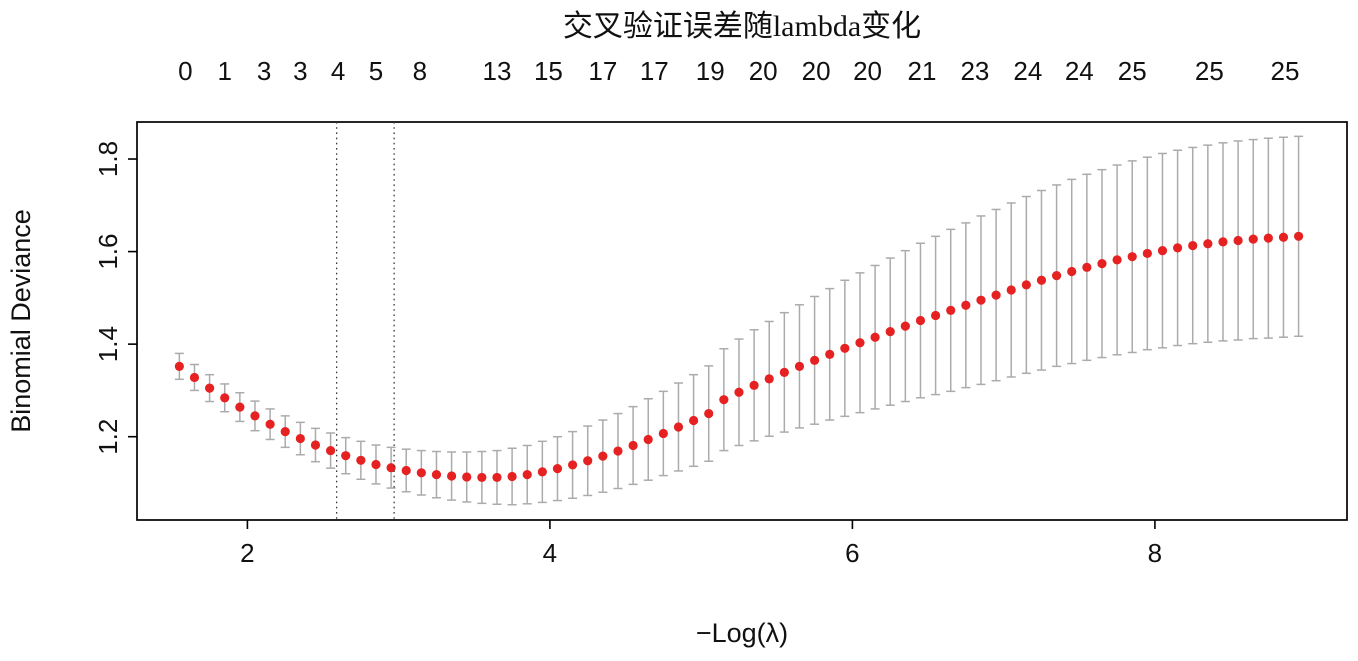  What do you see at coordinates (742, 26) in the screenshot?
I see `chart-title: 交叉验证误差随lambda变化` at bounding box center [742, 26].